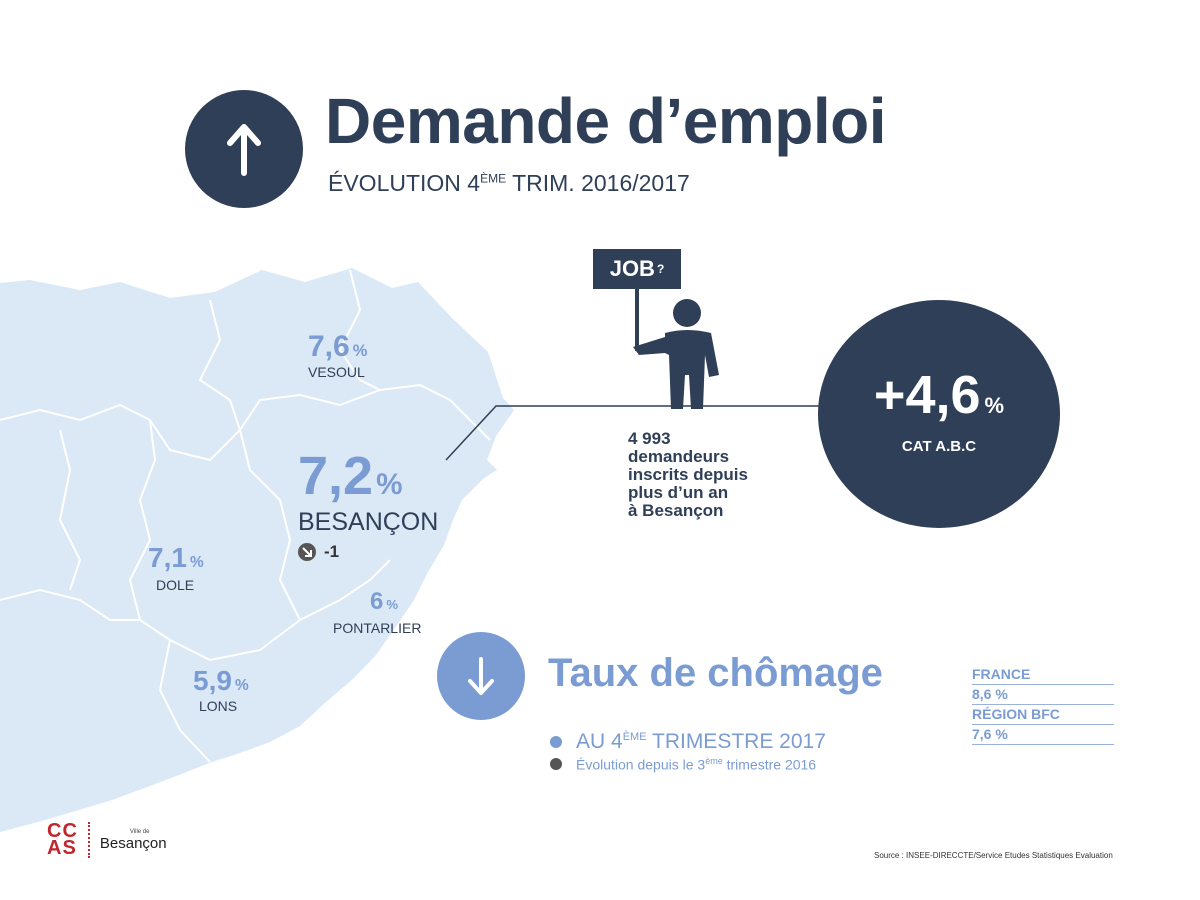  What do you see at coordinates (389, 484) in the screenshot?
I see `besancon-unit: %` at bounding box center [389, 484].